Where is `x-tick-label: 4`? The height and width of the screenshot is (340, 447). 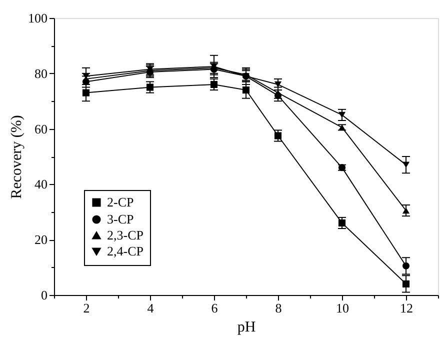
x-tick-label: 4 is located at coordinates (150, 308).